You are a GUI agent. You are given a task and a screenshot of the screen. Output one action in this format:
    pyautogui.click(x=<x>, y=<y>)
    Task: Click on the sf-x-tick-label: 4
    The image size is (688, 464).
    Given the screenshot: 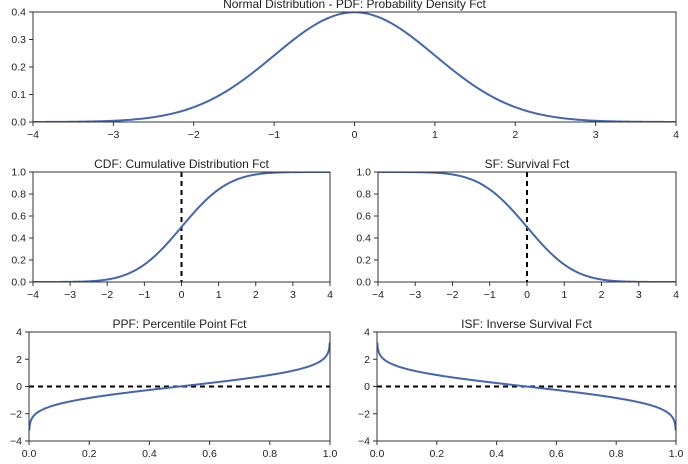 What is the action you would take?
    pyautogui.click(x=676, y=295)
    